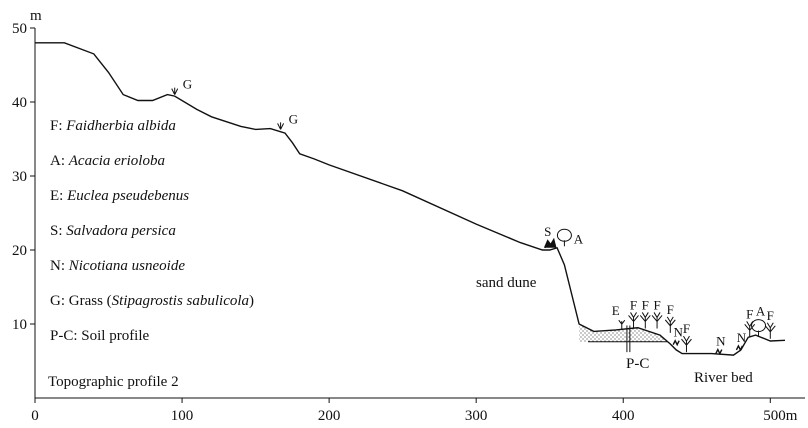 The height and width of the screenshot is (428, 808). Describe the element at coordinates (547, 231) in the screenshot. I see `marker-letter: S` at that location.